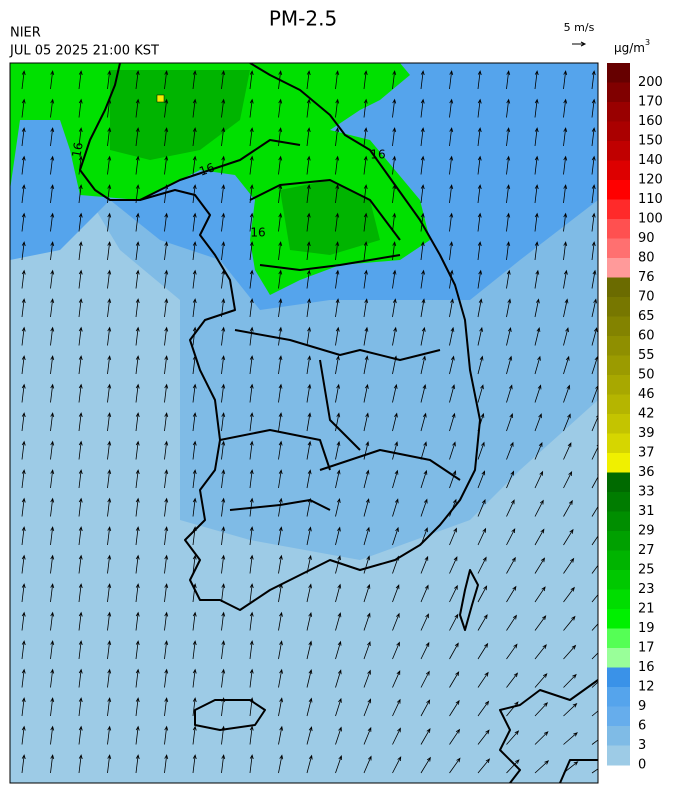  Describe the element at coordinates (646, 589) in the screenshot. I see `colorbar-label: 23` at that location.